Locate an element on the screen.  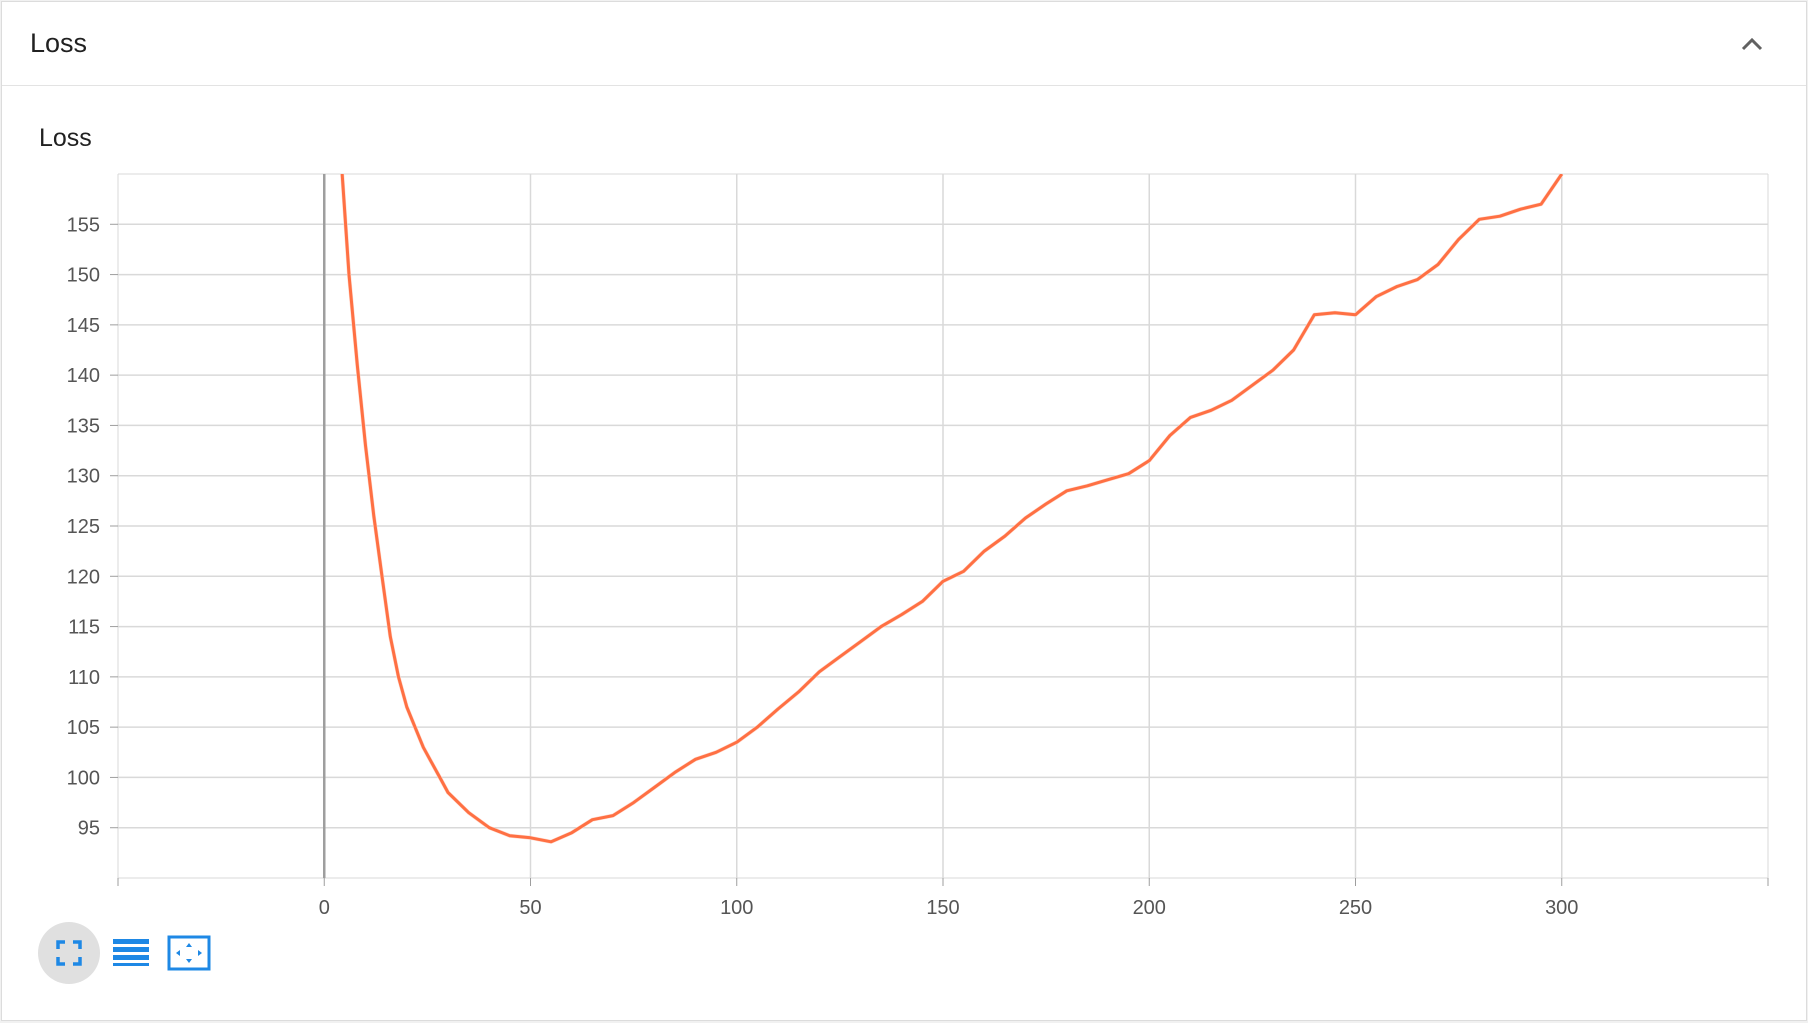
collapse-button is located at coordinates (1752, 44).